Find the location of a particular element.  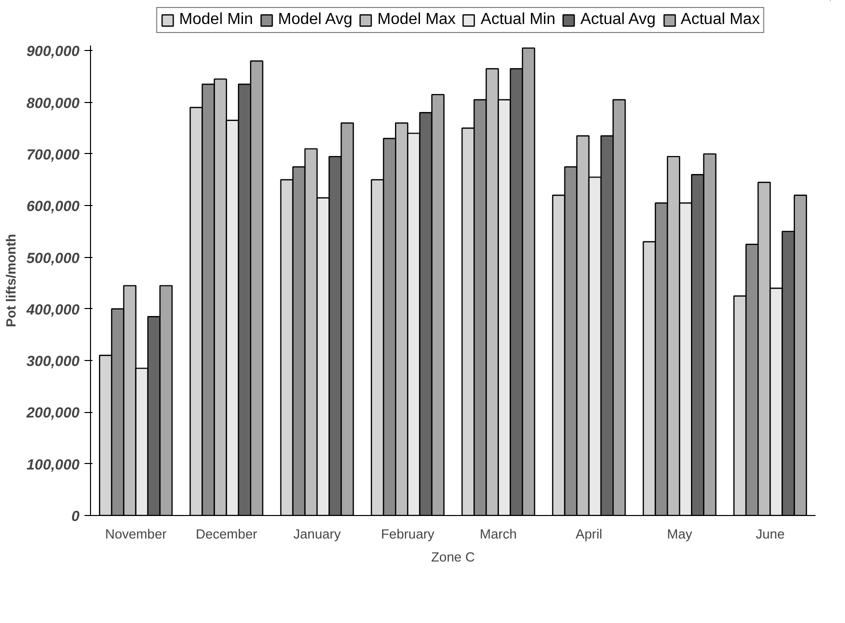

legend-label: Actual Avg is located at coordinates (618, 20).